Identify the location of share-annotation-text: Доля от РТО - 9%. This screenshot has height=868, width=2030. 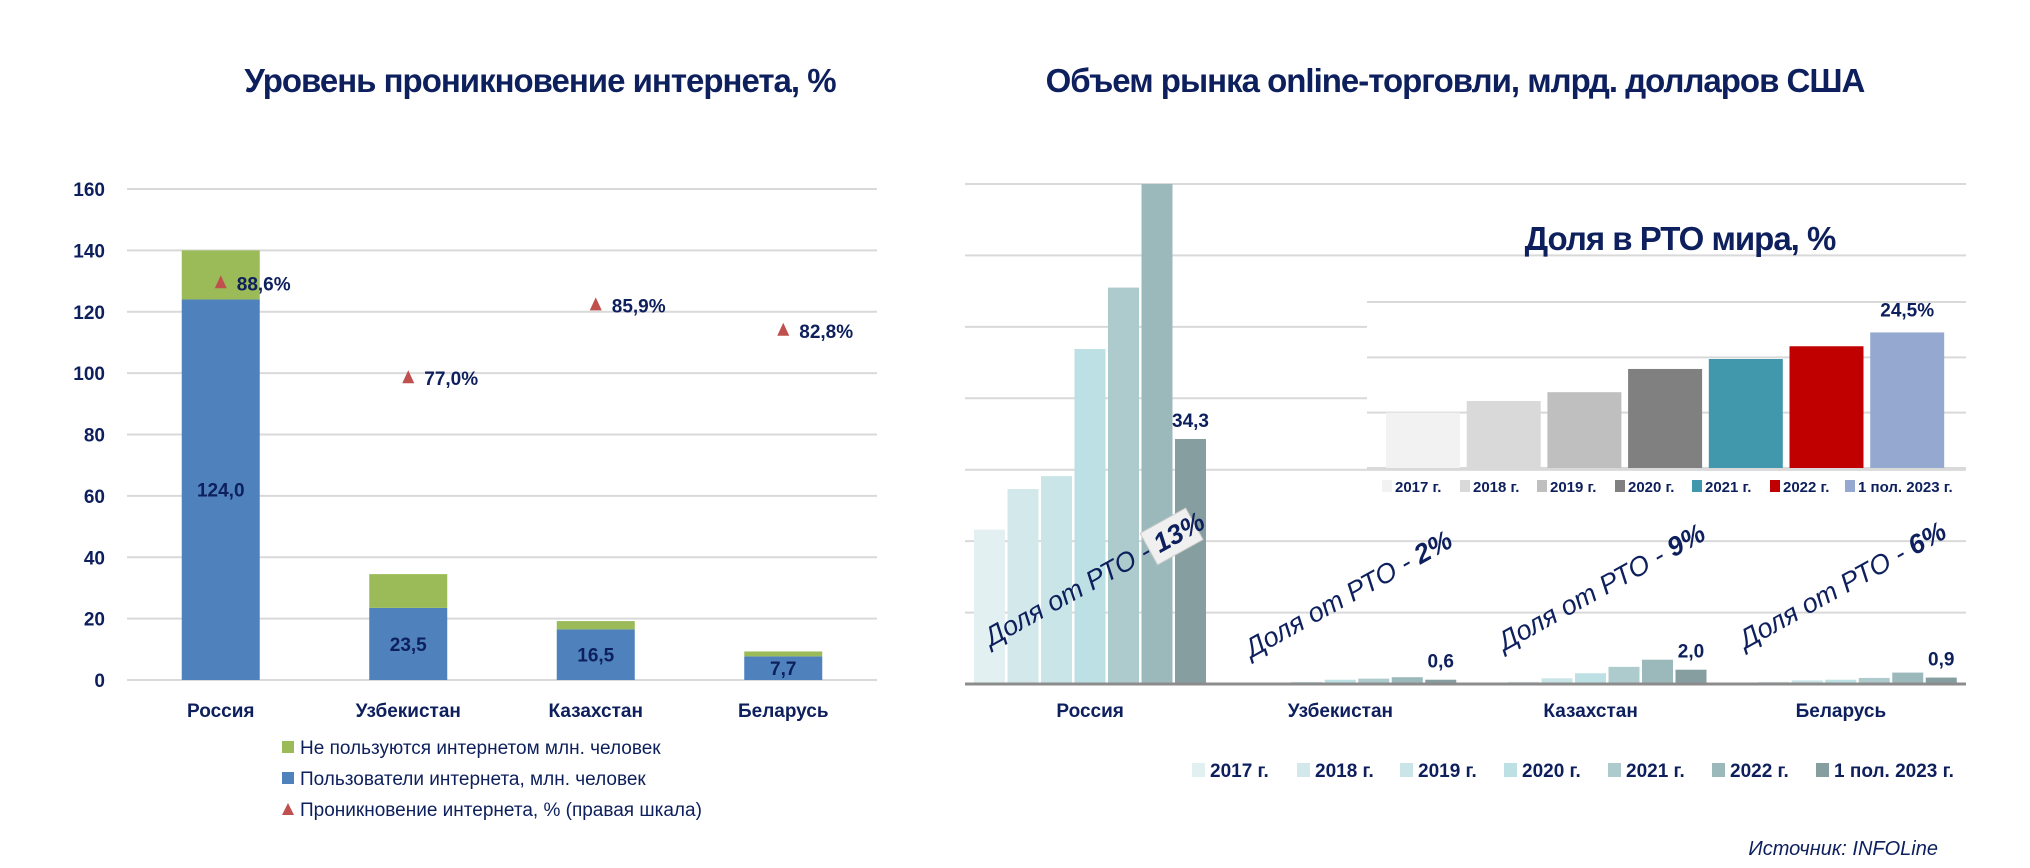
(1600, 588).